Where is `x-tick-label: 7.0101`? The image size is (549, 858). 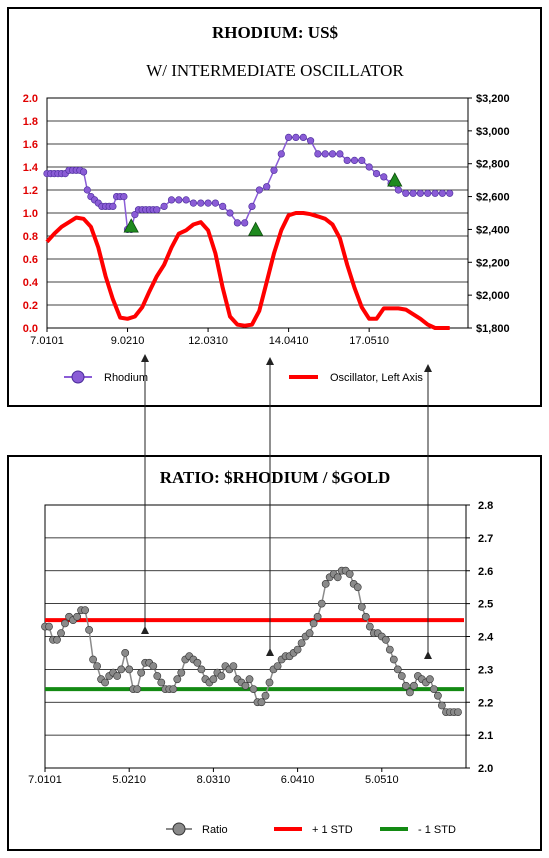 x-tick-label: 7.0101 is located at coordinates (45, 780).